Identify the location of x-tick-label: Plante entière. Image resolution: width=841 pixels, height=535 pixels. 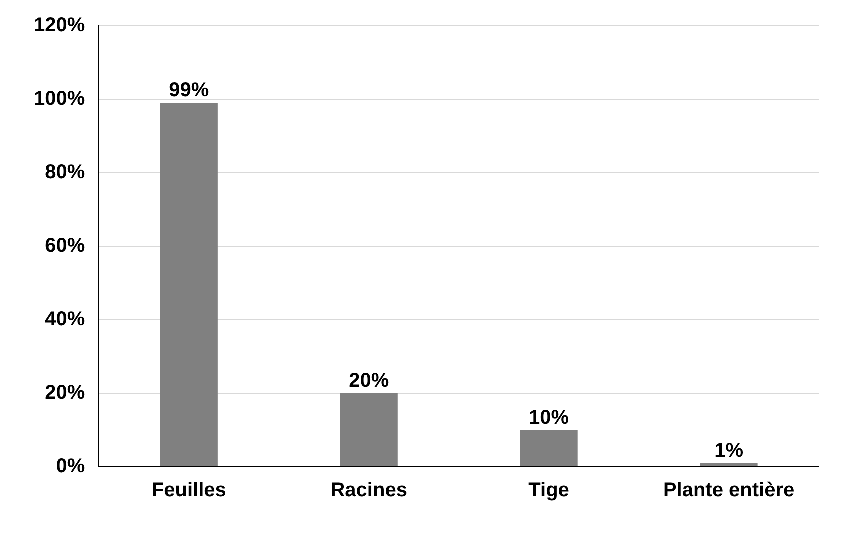
(729, 491).